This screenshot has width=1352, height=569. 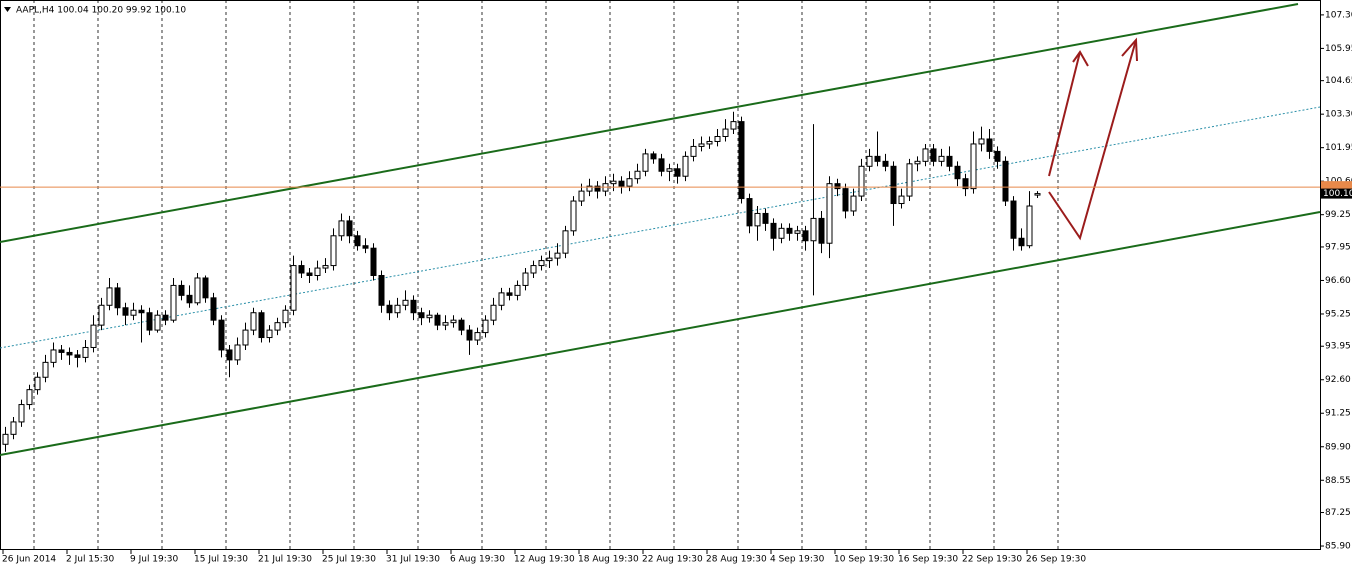 I want to click on chart-title: AAPL,H4 100.04 100.20 99.92 100.10, so click(x=101, y=11).